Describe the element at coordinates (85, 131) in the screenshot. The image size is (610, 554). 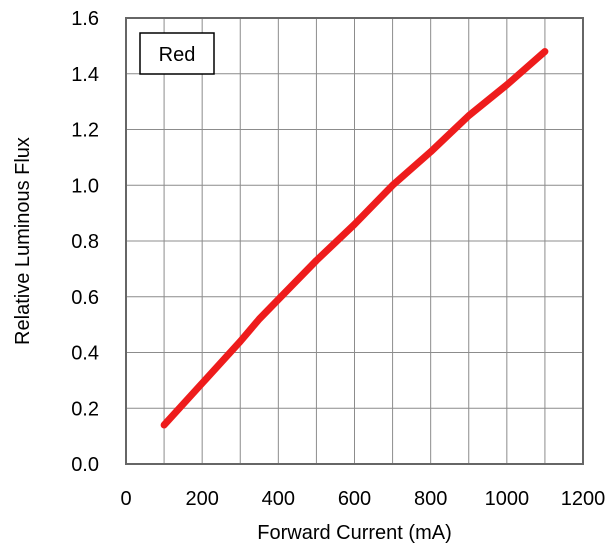
I see `y-tick-label: 1.2` at that location.